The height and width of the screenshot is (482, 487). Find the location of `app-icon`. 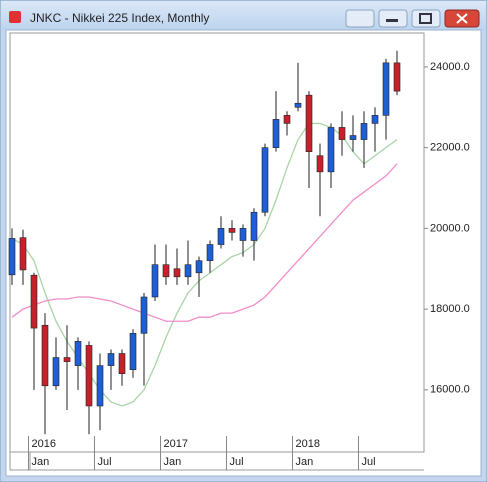

app-icon is located at coordinates (15, 17).